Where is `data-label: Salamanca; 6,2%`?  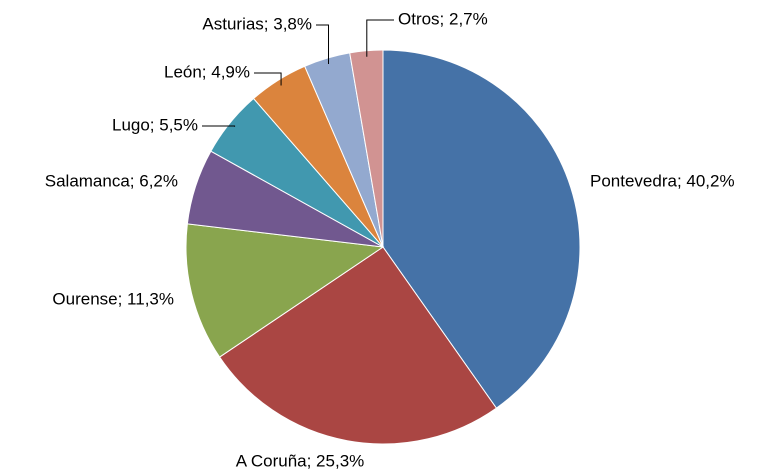 data-label: Salamanca; 6,2% is located at coordinates (111, 180).